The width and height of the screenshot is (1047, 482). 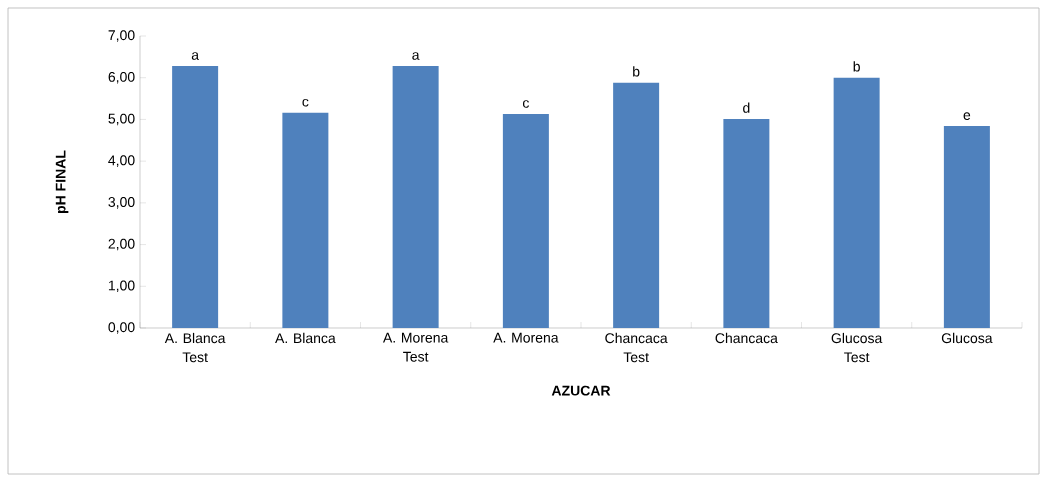 What do you see at coordinates (121, 161) in the screenshot?
I see `y-tick-label: 4,00` at bounding box center [121, 161].